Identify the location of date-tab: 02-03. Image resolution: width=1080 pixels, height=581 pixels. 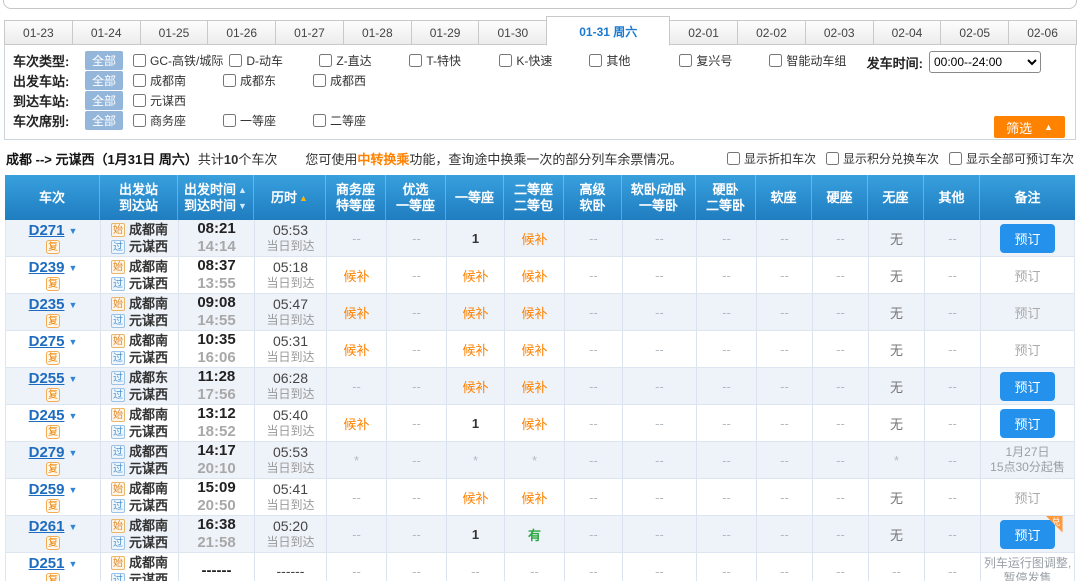
(839, 32).